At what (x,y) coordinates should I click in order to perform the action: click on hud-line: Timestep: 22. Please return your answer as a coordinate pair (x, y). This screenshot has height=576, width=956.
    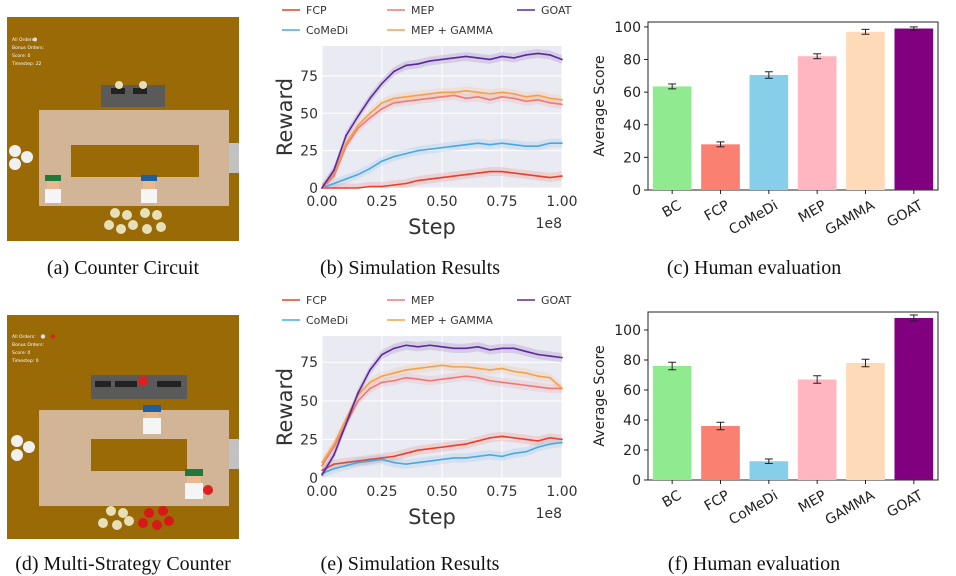
    Looking at the image, I should click on (26, 64).